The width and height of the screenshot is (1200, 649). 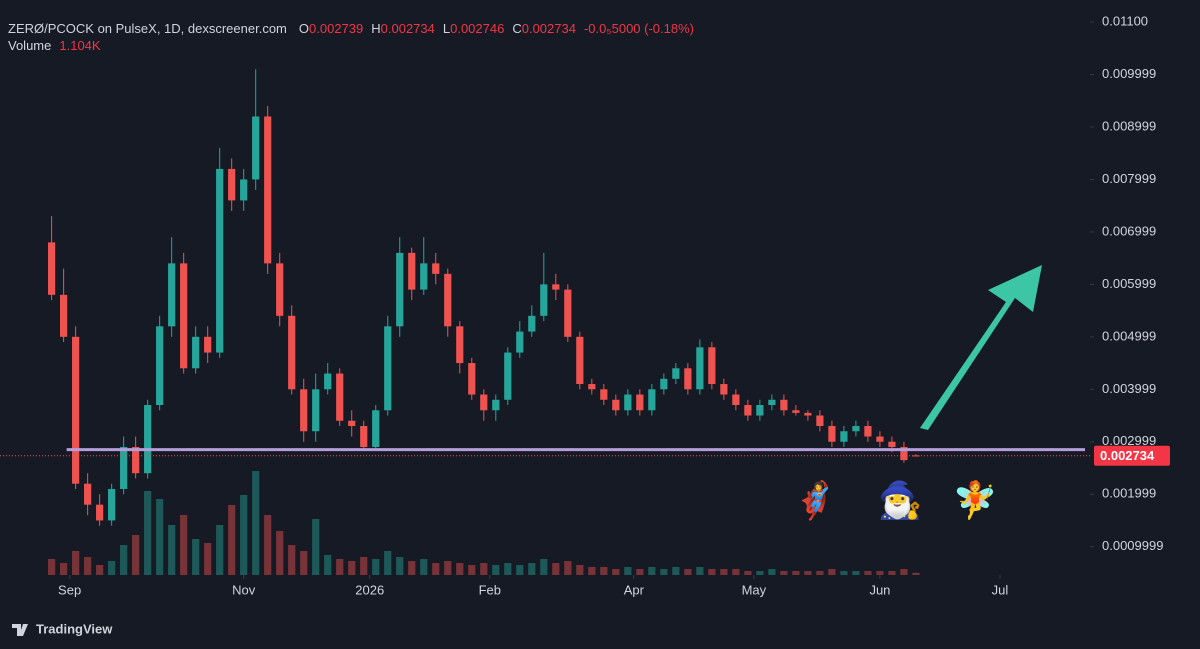 I want to click on x-tick-label: Feb, so click(x=490, y=589).